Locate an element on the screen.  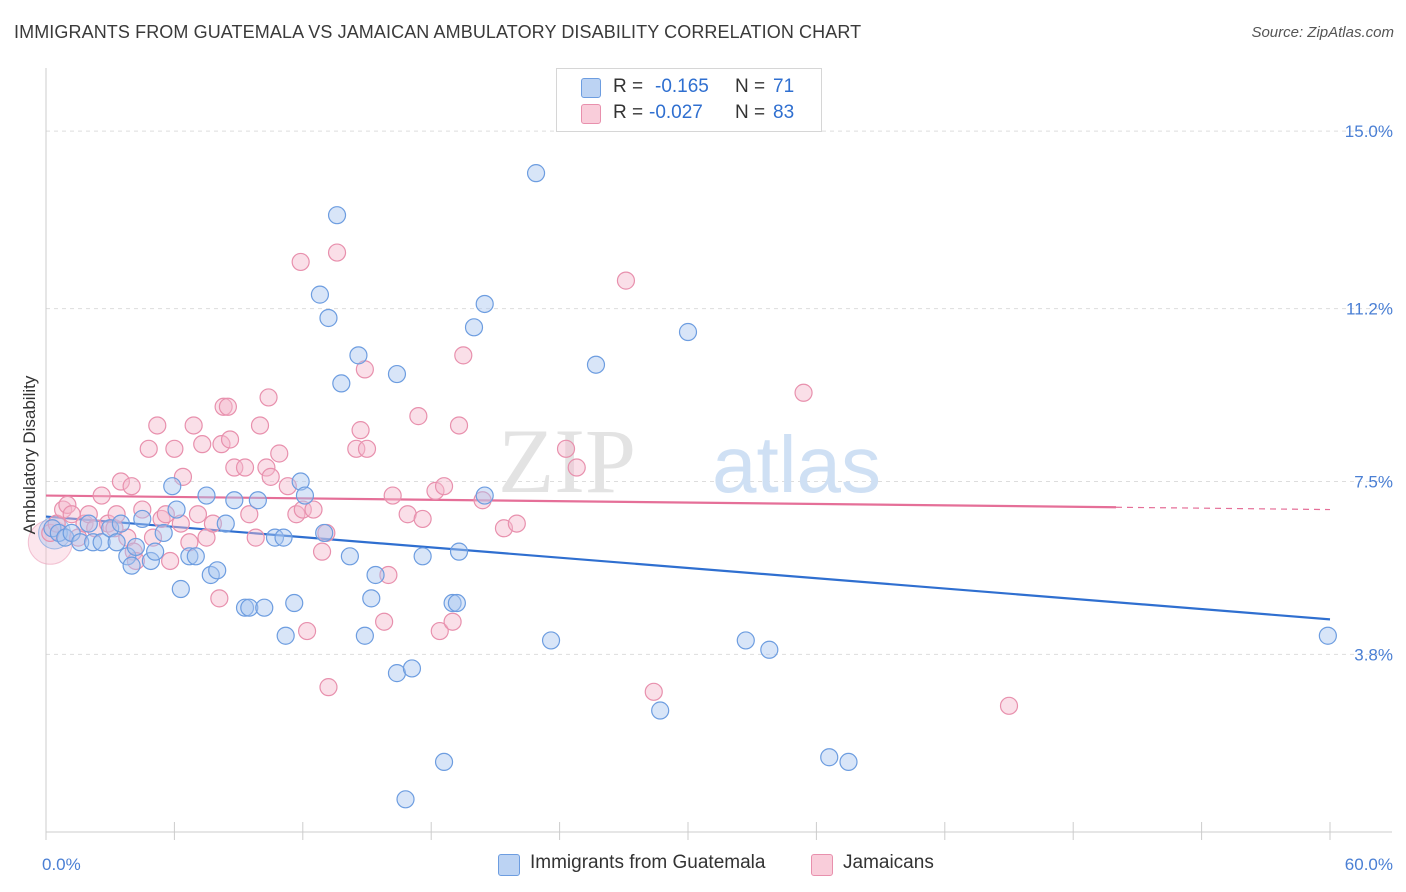
y-tick-labels: 3.8% 7.5% 11.2% 15.0% is located at coordinates (1369, 393).